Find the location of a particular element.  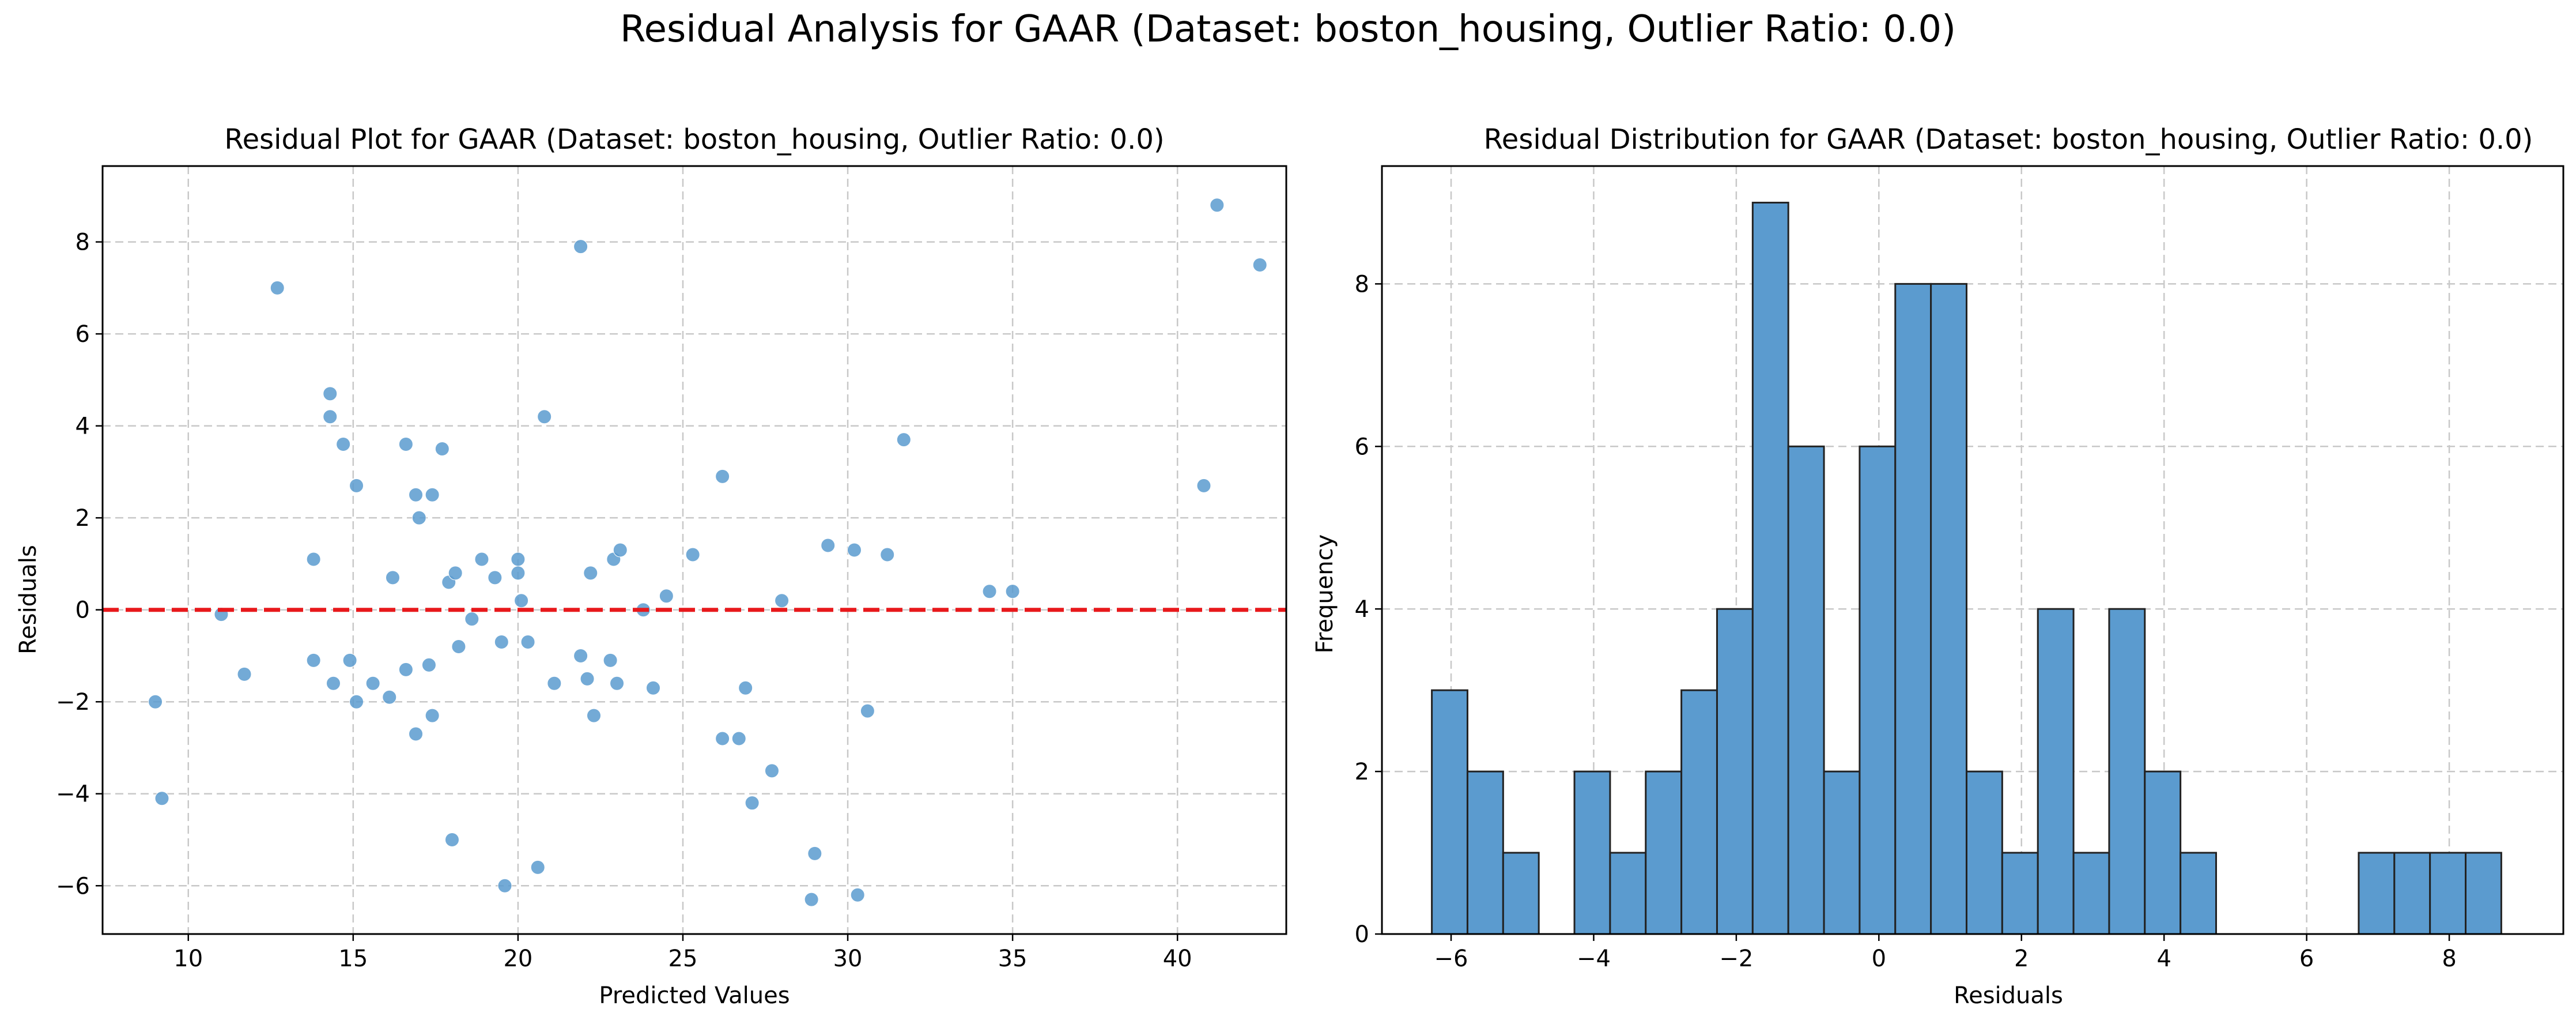

scatter-y-tick-label: 2 is located at coordinates (82, 518).